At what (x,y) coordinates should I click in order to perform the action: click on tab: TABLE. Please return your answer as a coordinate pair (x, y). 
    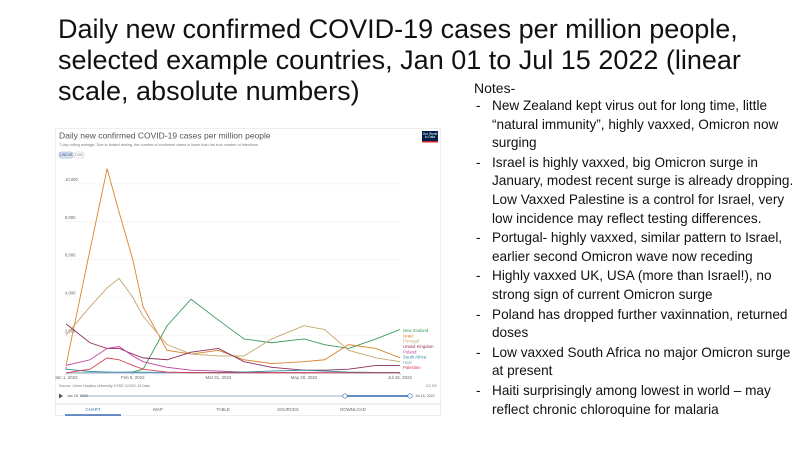
    Looking at the image, I should click on (223, 409).